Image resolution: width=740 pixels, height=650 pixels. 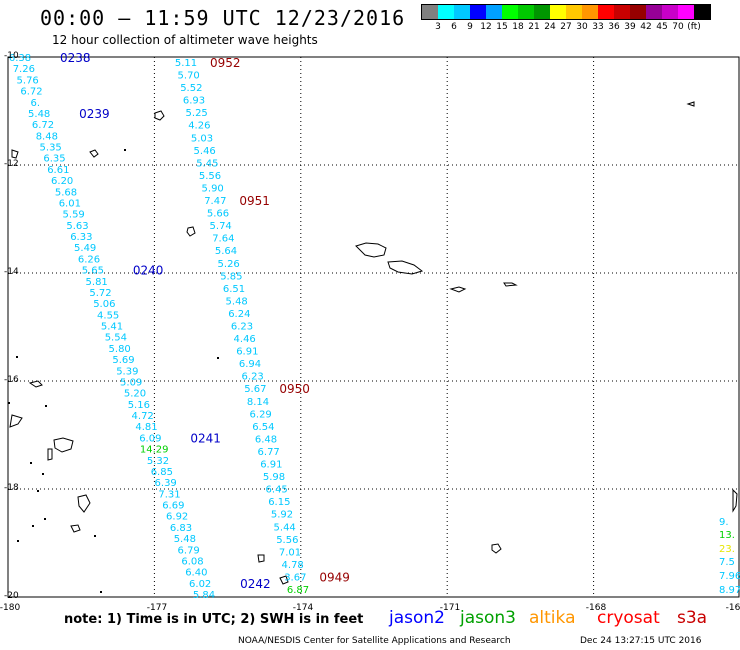 I want to click on wave-height-value: 7.26, so click(x=24, y=69).